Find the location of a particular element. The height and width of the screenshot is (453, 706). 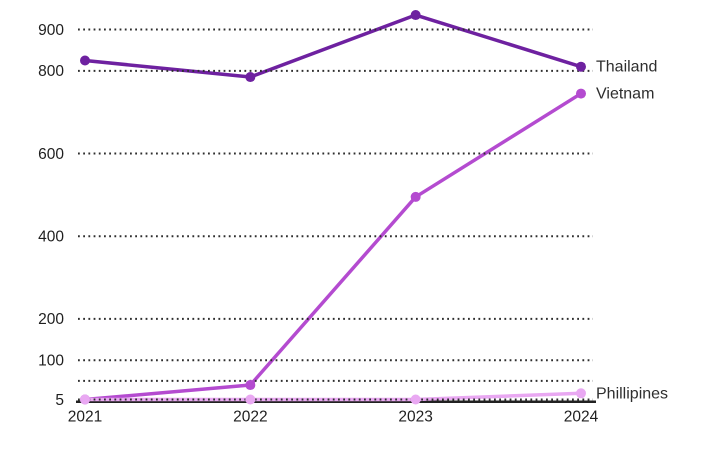

data-point-phillipines-2022 is located at coordinates (250, 399).